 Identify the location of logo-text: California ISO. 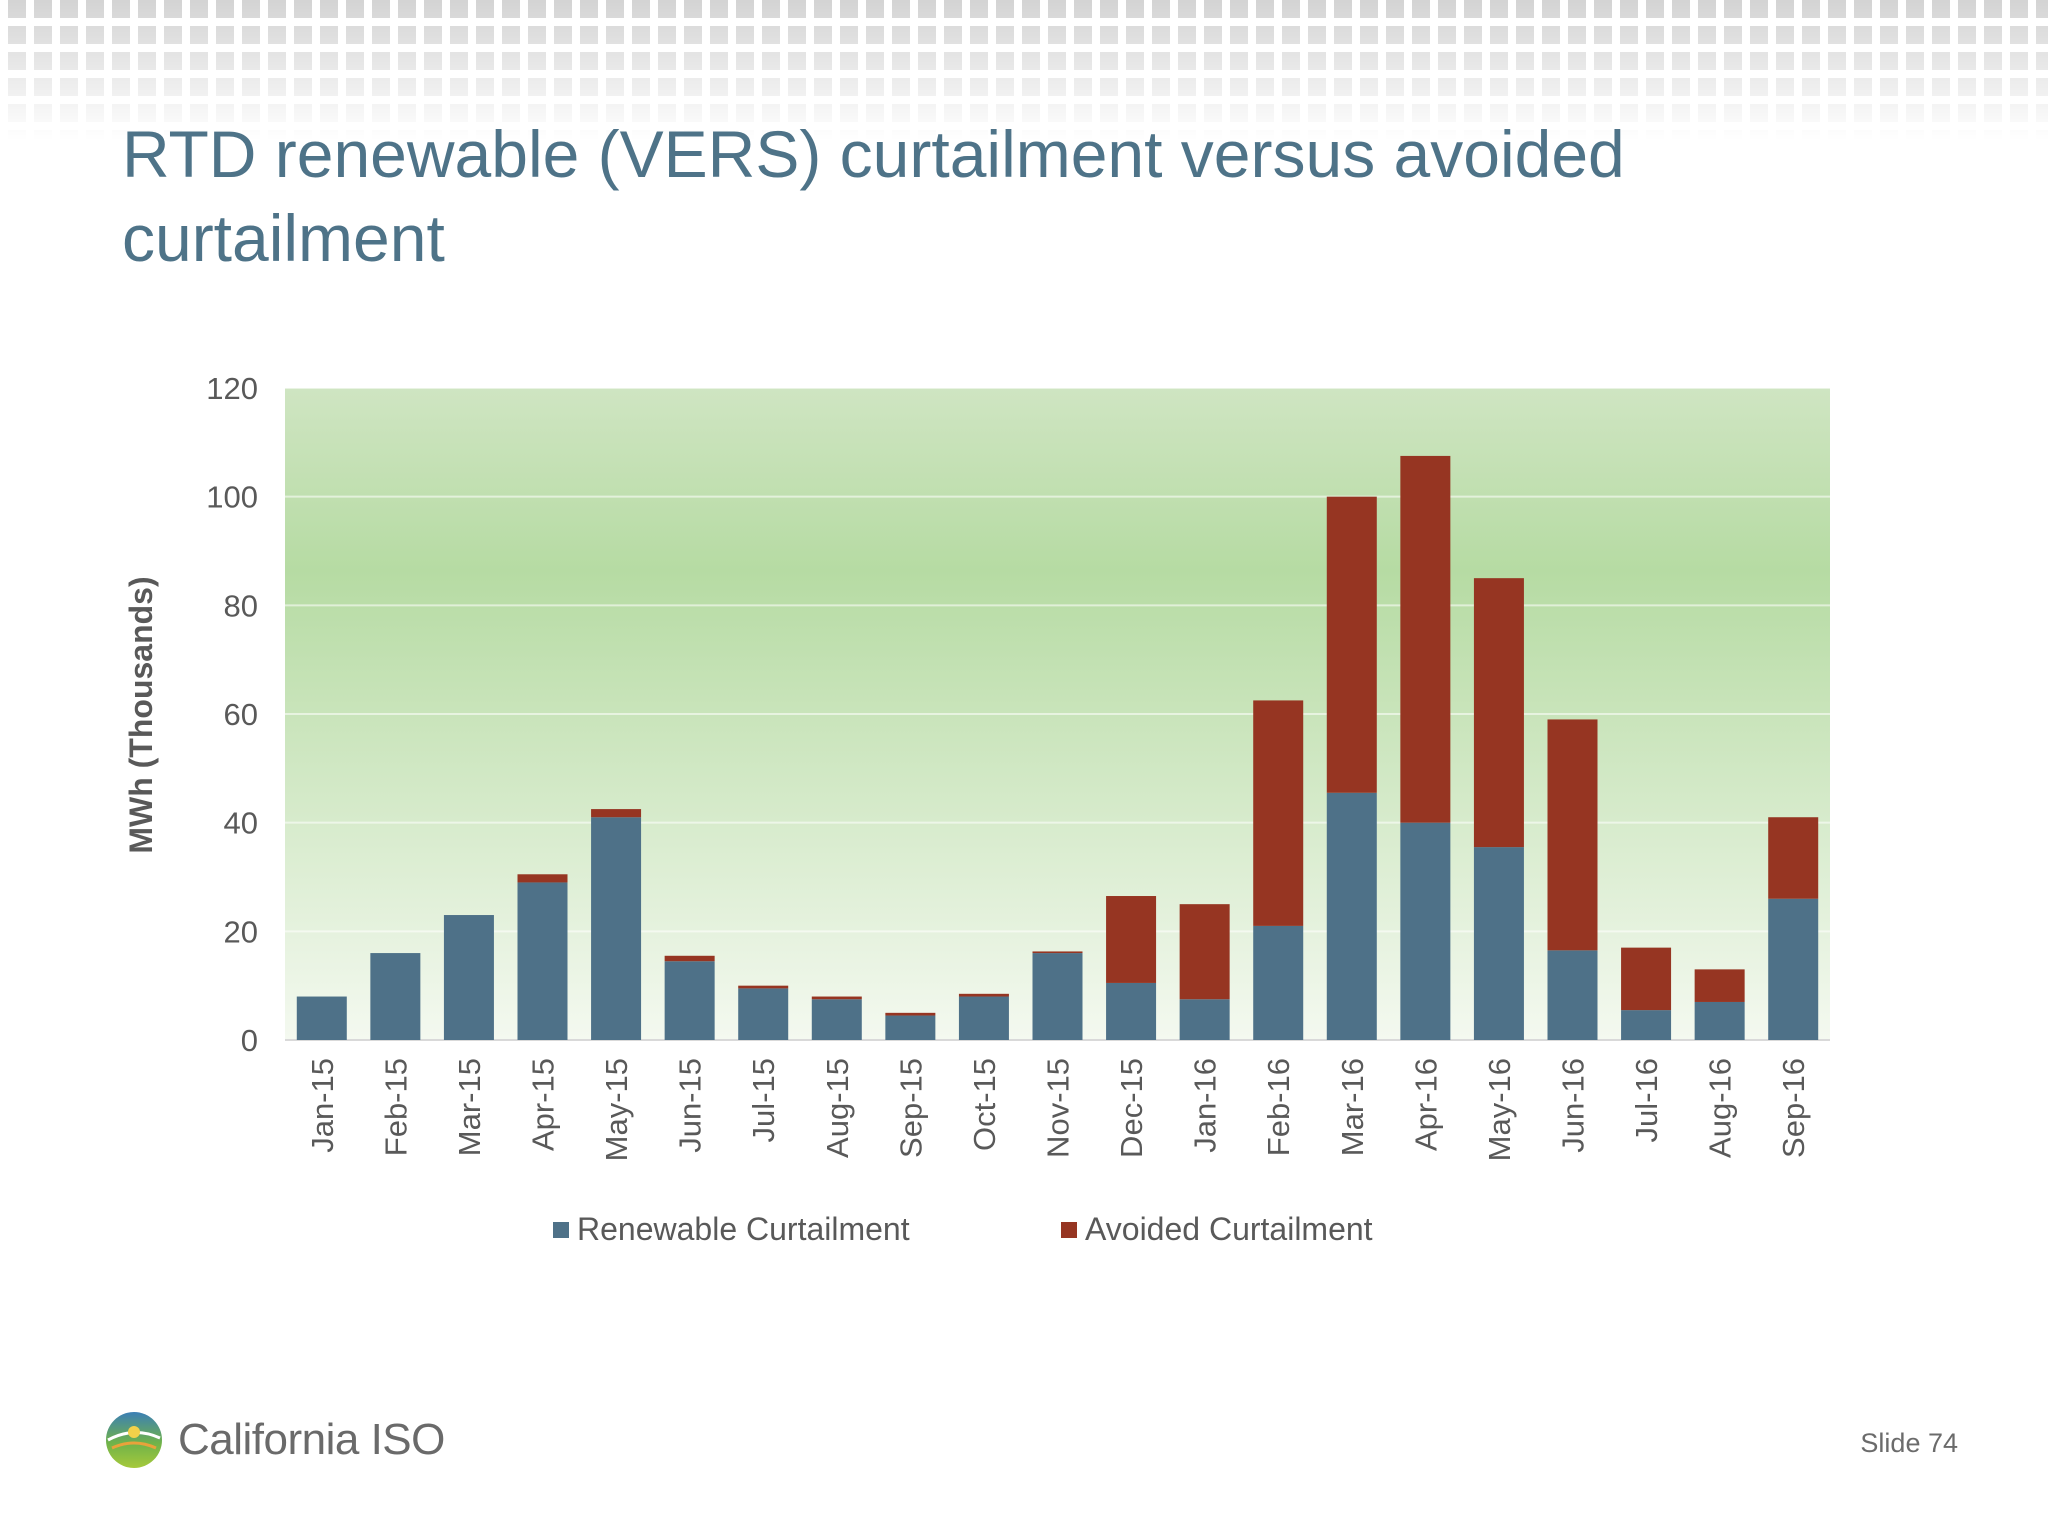
(311, 1439).